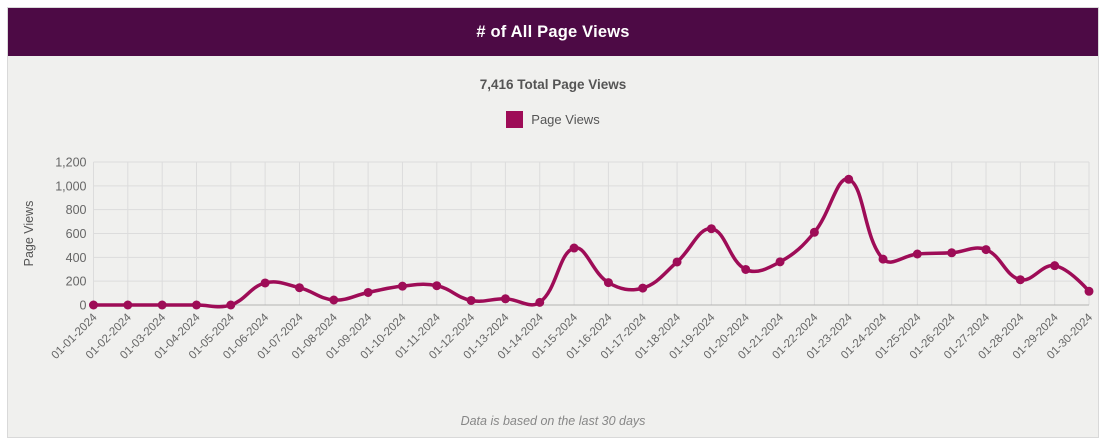 The image size is (1106, 445). I want to click on svg-text: 1,000, so click(70, 186).